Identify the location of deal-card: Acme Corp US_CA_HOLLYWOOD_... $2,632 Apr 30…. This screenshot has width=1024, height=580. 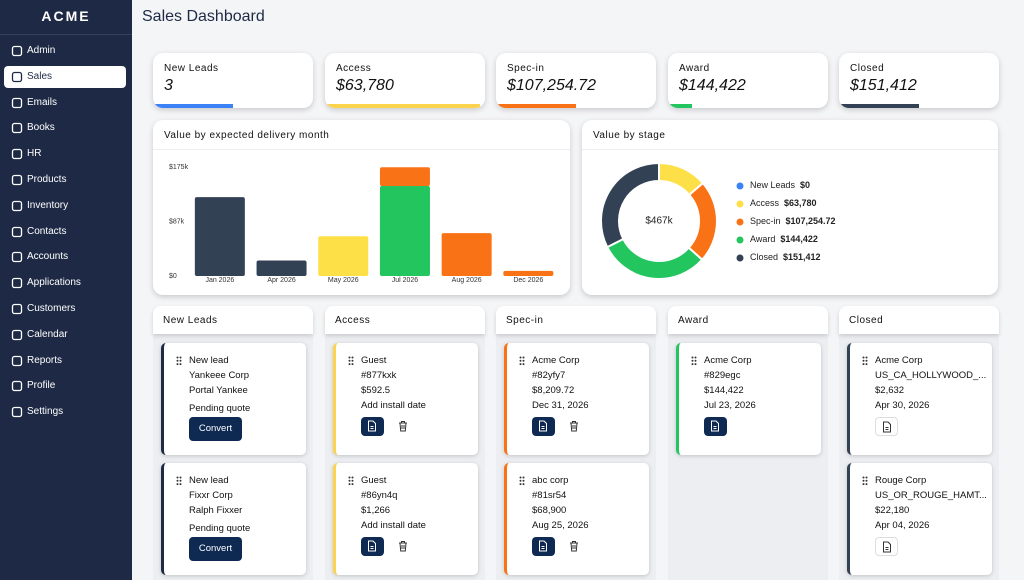
(919, 399).